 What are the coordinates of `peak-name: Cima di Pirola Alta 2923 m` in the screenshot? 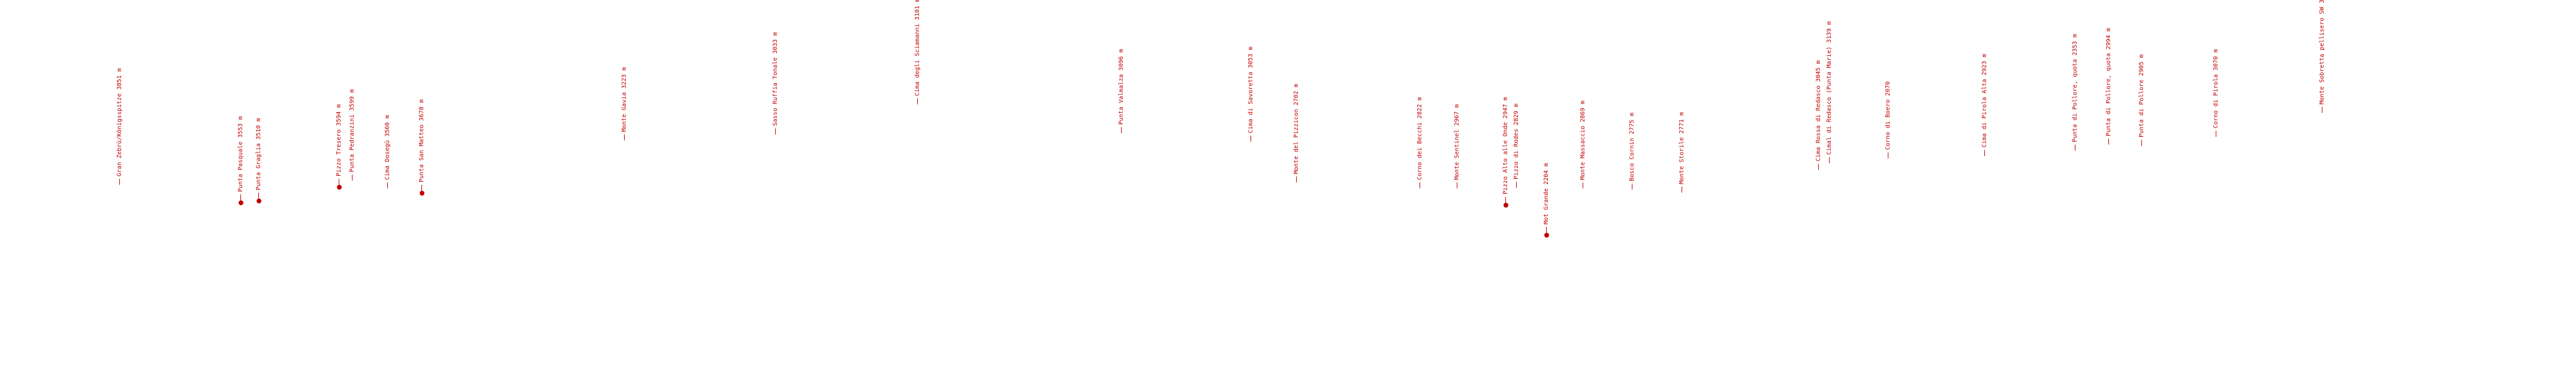 It's located at (1985, 100).